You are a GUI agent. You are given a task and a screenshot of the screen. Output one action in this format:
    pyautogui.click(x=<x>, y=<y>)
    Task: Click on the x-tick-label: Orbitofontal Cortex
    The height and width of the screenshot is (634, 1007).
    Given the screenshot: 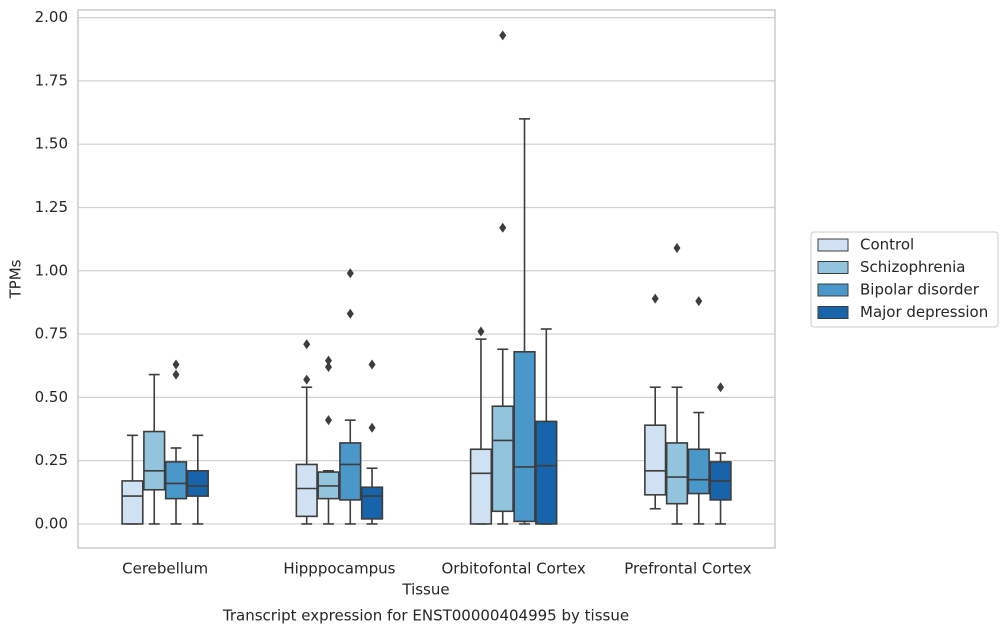 What is the action you would take?
    pyautogui.click(x=514, y=569)
    